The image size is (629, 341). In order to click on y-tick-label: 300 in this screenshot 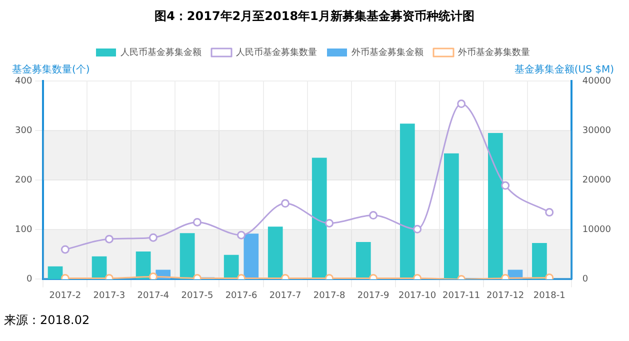, I will do `click(23, 131)`.